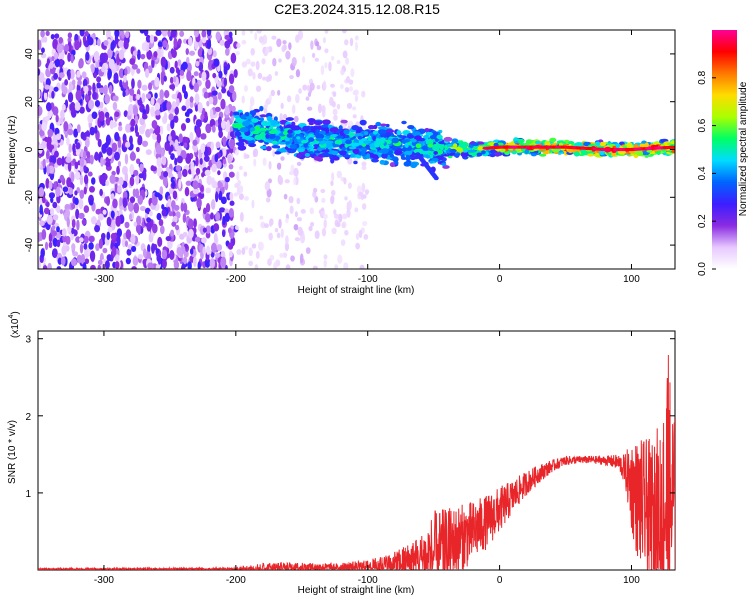 This screenshot has height=600, width=750. I want to click on y-tick-label: 2, so click(28, 417).